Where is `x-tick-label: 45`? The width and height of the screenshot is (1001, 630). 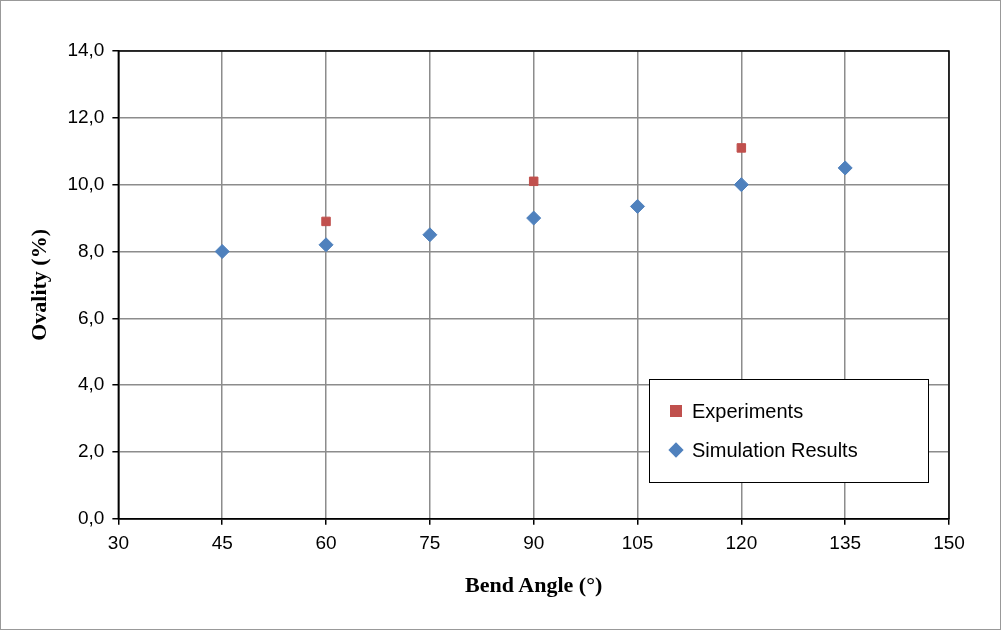
x-tick-label: 45 is located at coordinates (222, 543).